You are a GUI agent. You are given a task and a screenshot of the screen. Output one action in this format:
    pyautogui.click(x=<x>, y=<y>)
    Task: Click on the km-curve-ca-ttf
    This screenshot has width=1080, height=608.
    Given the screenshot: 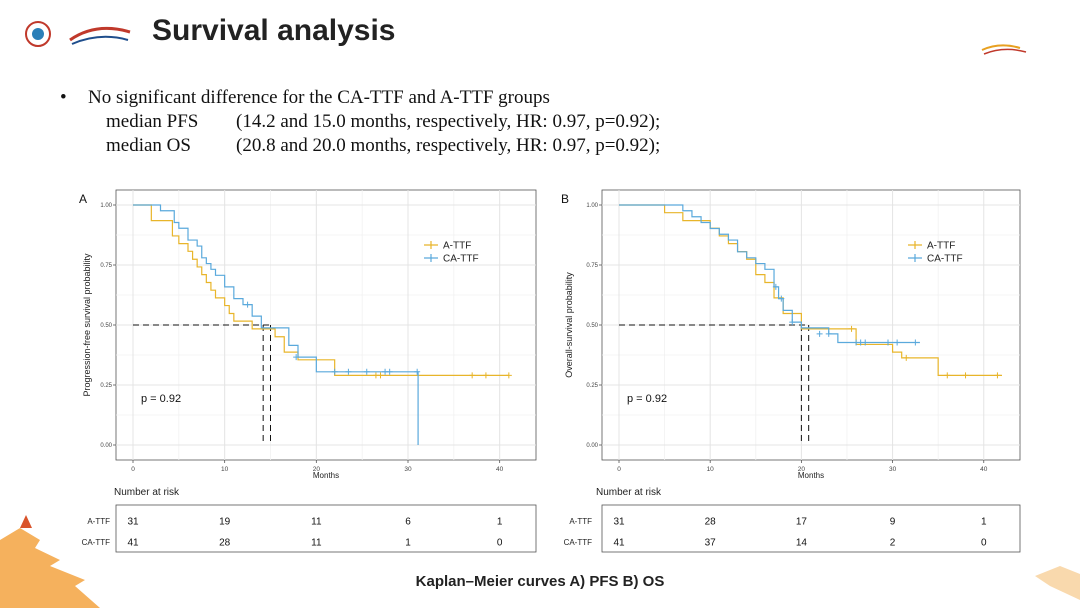 What is the action you would take?
    pyautogui.click(x=769, y=274)
    